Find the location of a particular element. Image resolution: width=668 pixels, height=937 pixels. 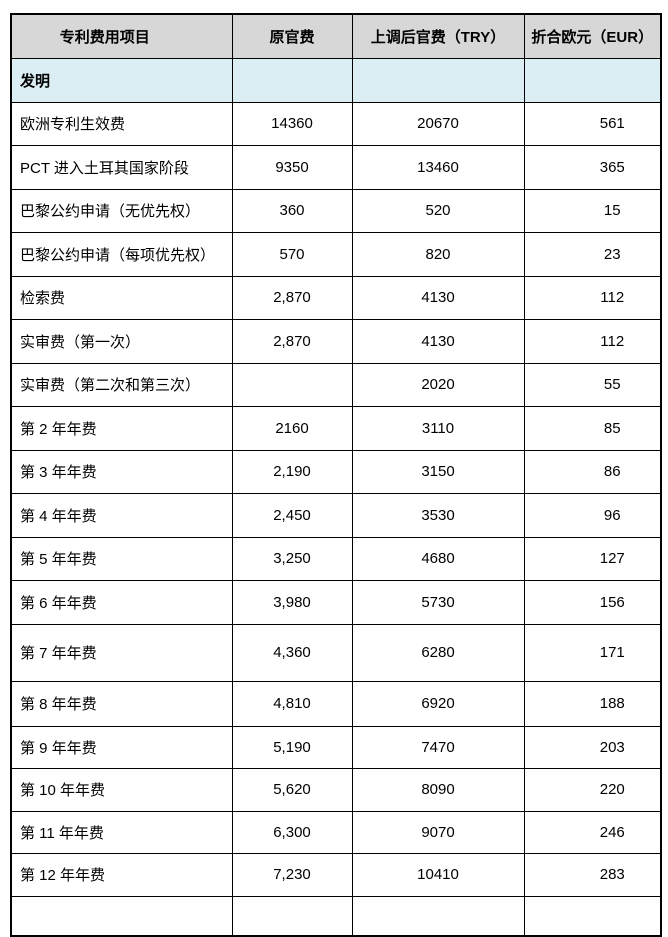

eur-cell: 15 is located at coordinates (592, 210).